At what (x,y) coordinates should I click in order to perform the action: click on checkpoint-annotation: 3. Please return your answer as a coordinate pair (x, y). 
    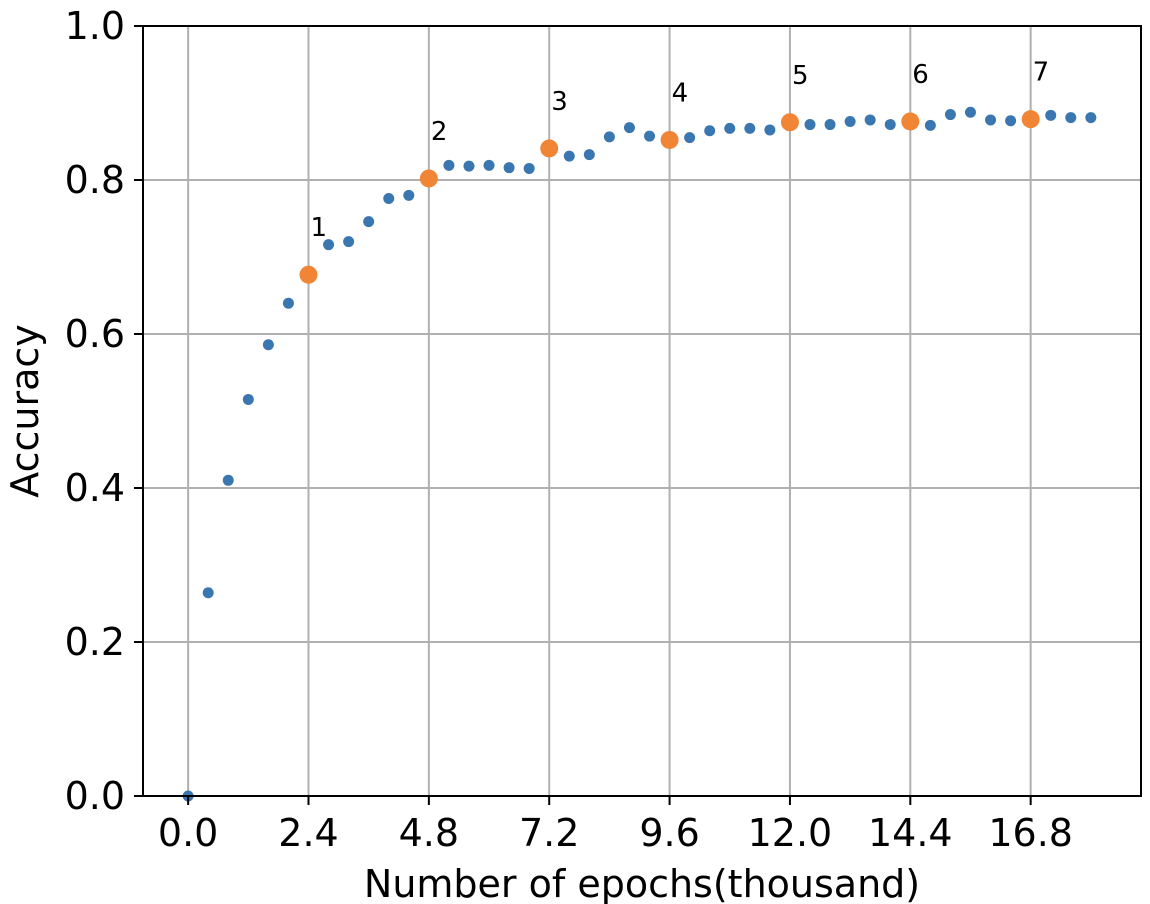
    Looking at the image, I should click on (559, 102).